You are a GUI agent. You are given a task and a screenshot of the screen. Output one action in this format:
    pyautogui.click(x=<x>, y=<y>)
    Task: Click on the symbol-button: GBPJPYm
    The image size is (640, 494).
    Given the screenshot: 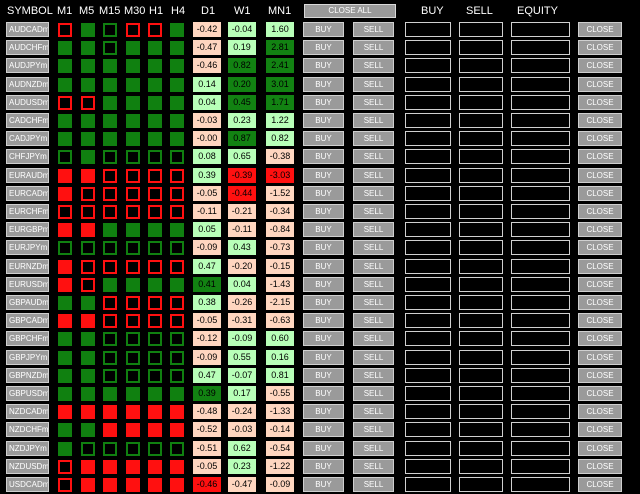 What is the action you would take?
    pyautogui.click(x=27, y=357)
    